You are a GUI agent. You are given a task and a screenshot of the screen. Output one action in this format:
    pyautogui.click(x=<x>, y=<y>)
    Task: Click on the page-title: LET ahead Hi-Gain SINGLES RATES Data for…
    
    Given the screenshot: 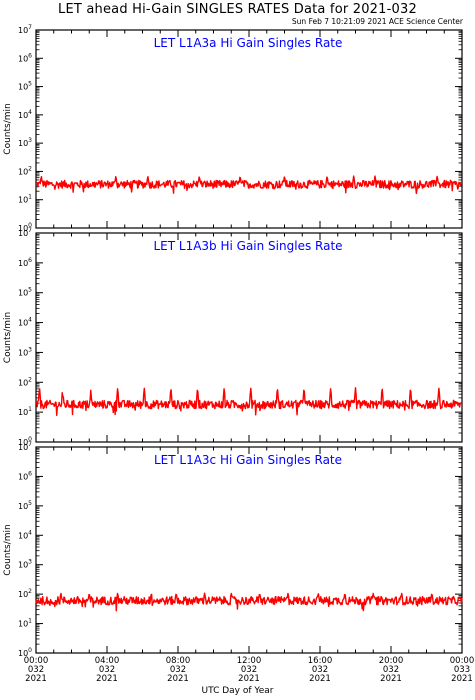 What is the action you would take?
    pyautogui.click(x=237, y=9)
    